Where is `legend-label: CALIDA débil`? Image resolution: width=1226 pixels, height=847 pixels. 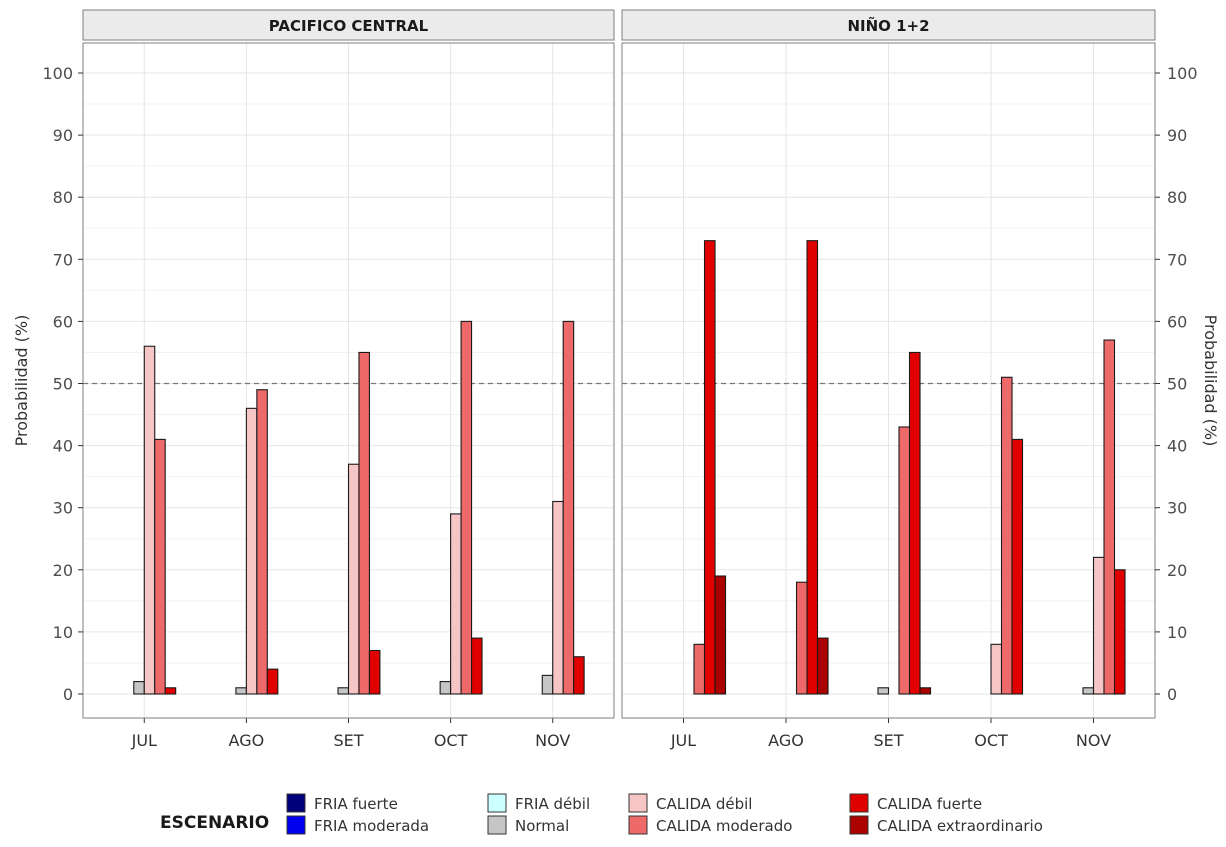 legend-label: CALIDA débil is located at coordinates (704, 804).